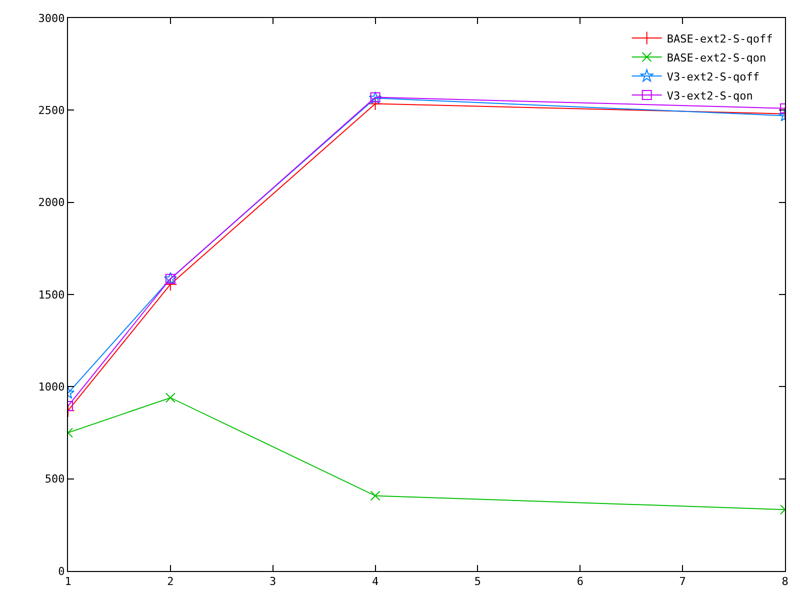  What do you see at coordinates (51, 18) in the screenshot?
I see `y-tick-label: 3000` at bounding box center [51, 18].